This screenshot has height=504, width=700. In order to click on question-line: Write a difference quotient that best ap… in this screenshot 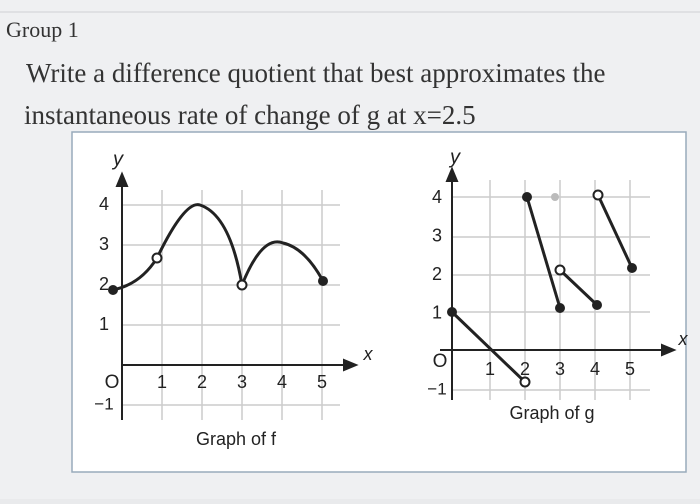, I will do `click(315, 73)`.